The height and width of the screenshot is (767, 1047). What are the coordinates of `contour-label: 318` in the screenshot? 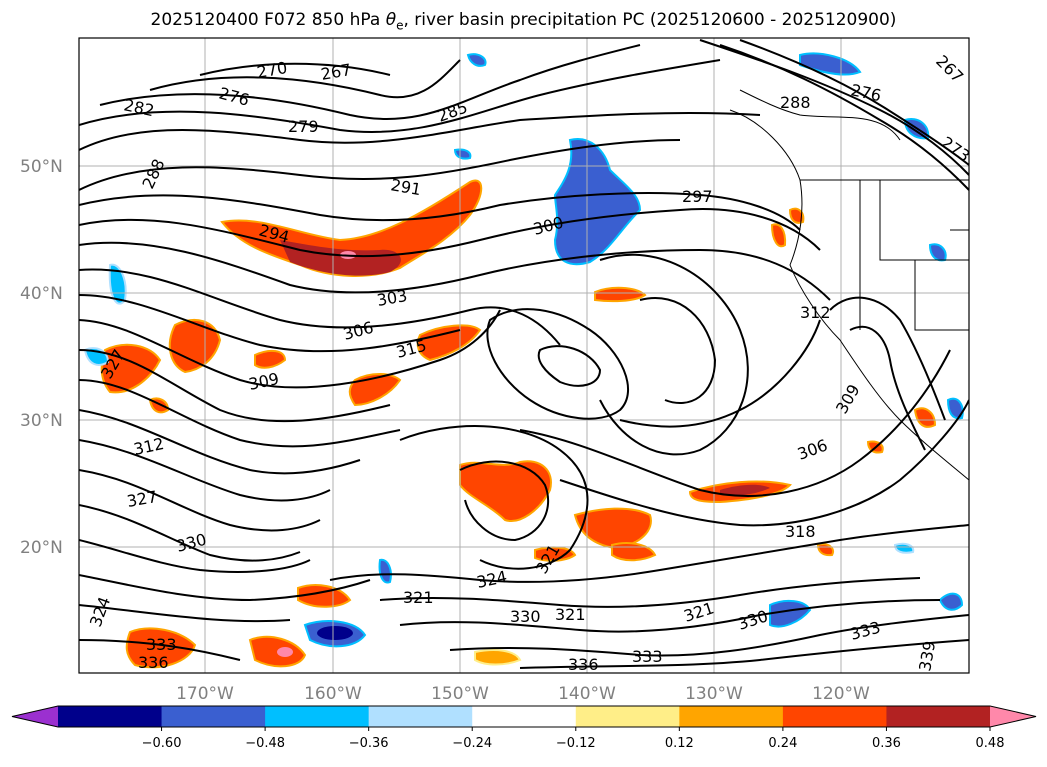 It's located at (800, 531).